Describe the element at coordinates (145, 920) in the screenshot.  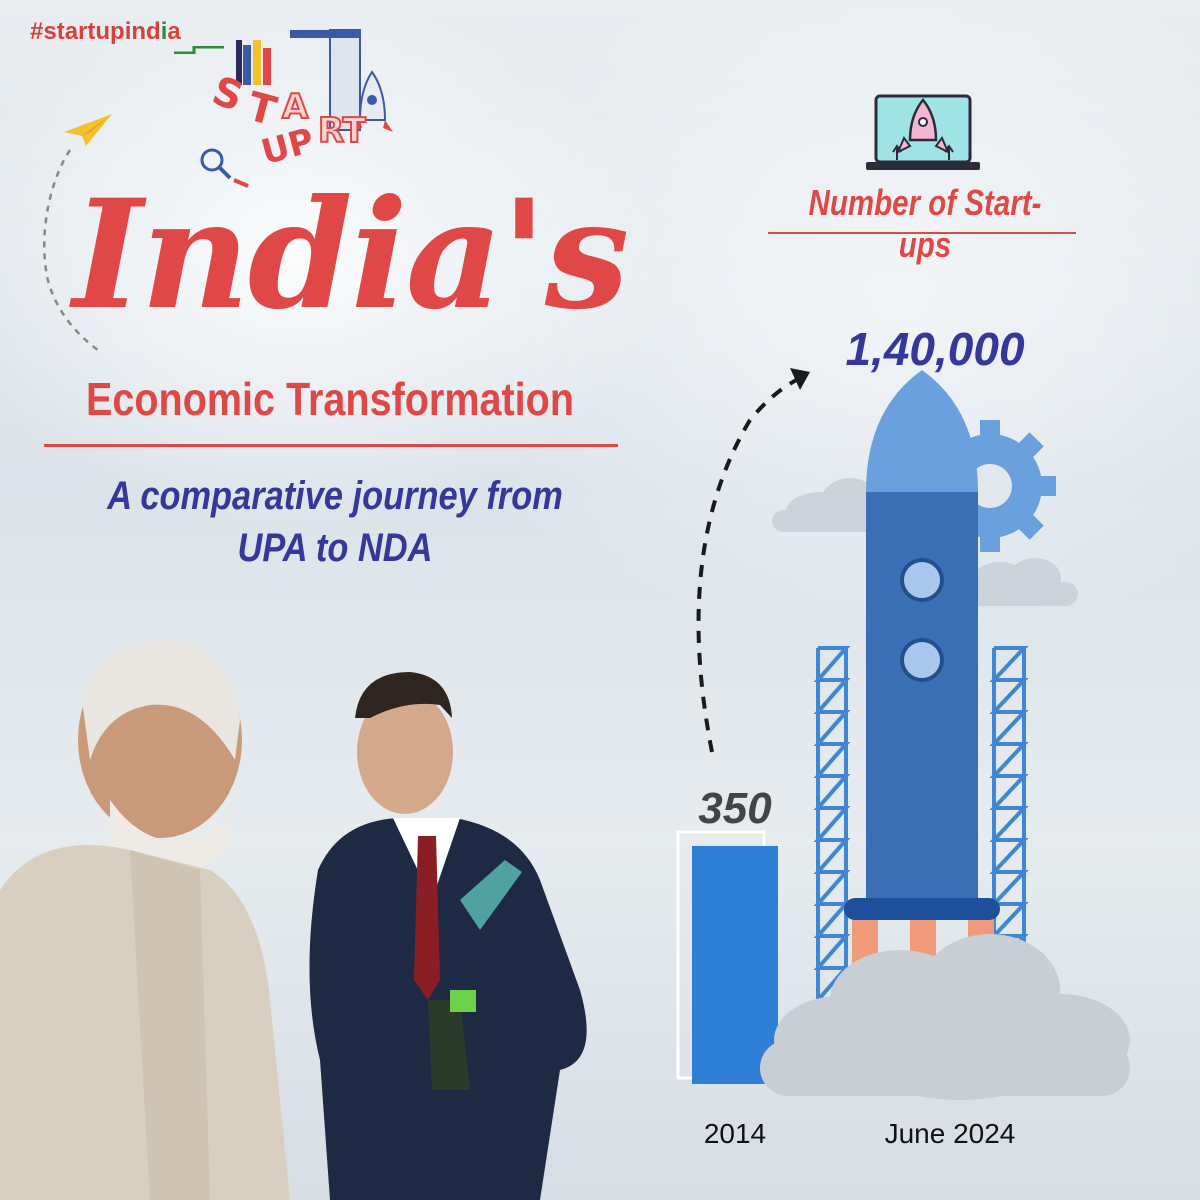
I see `person-left-figure` at that location.